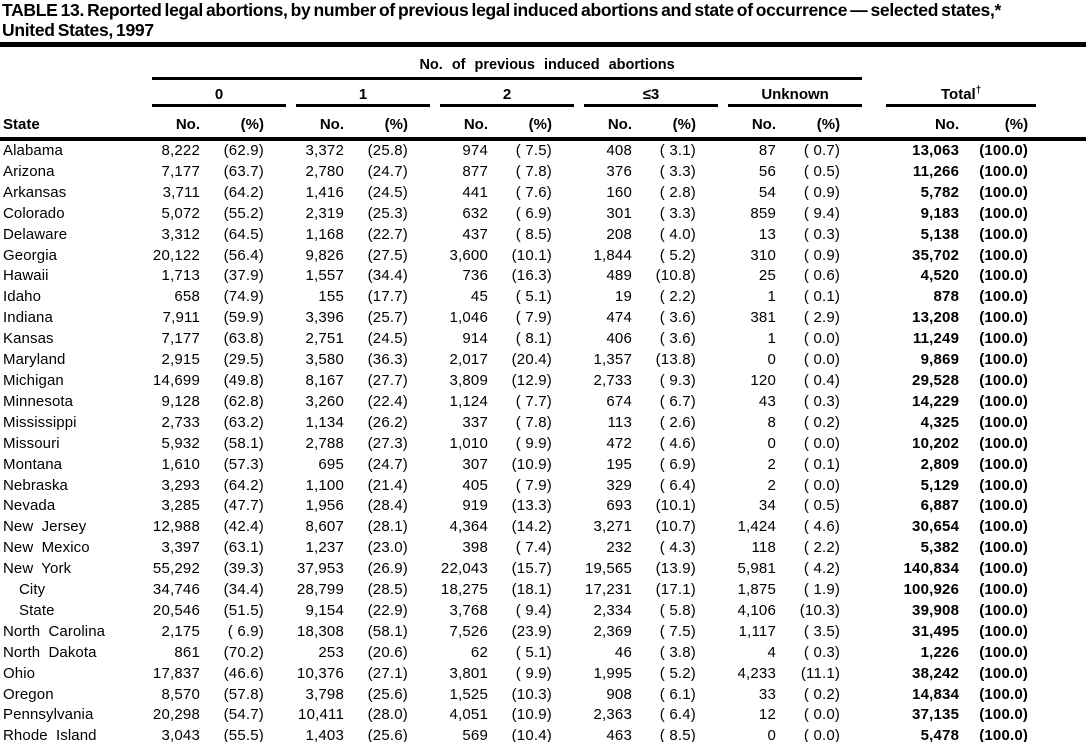  Describe the element at coordinates (243, 673) in the screenshot. I see `pct-cell: (46.6)` at that location.